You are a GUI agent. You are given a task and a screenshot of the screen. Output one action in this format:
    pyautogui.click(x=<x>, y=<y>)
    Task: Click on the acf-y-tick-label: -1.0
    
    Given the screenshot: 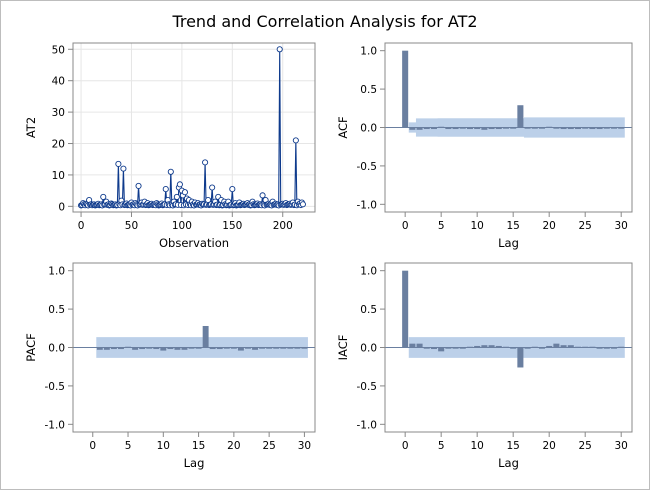 What is the action you would take?
    pyautogui.click(x=367, y=205)
    